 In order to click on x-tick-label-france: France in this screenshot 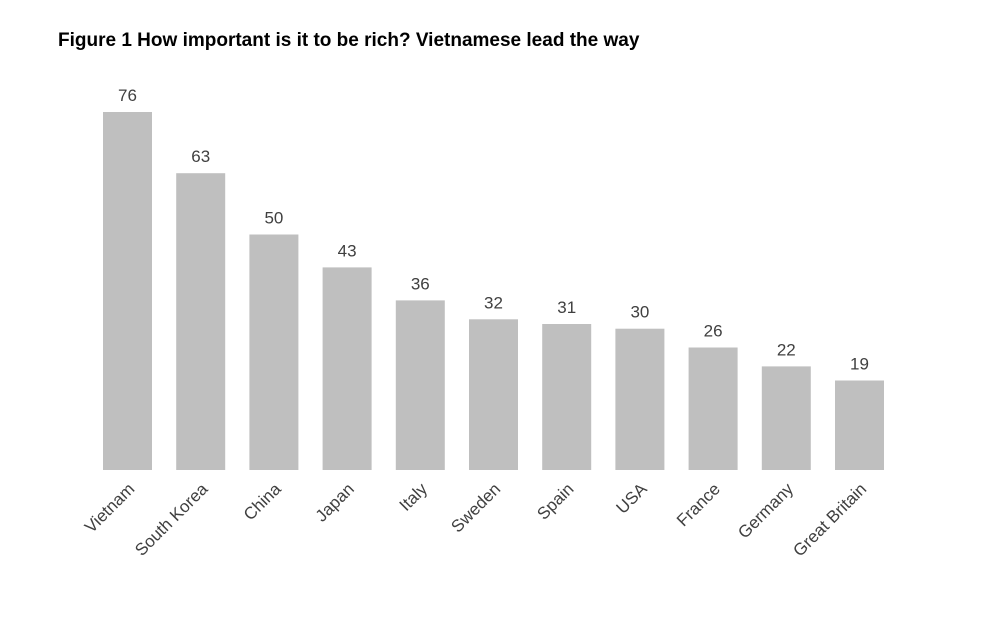, I will do `click(698, 504)`.